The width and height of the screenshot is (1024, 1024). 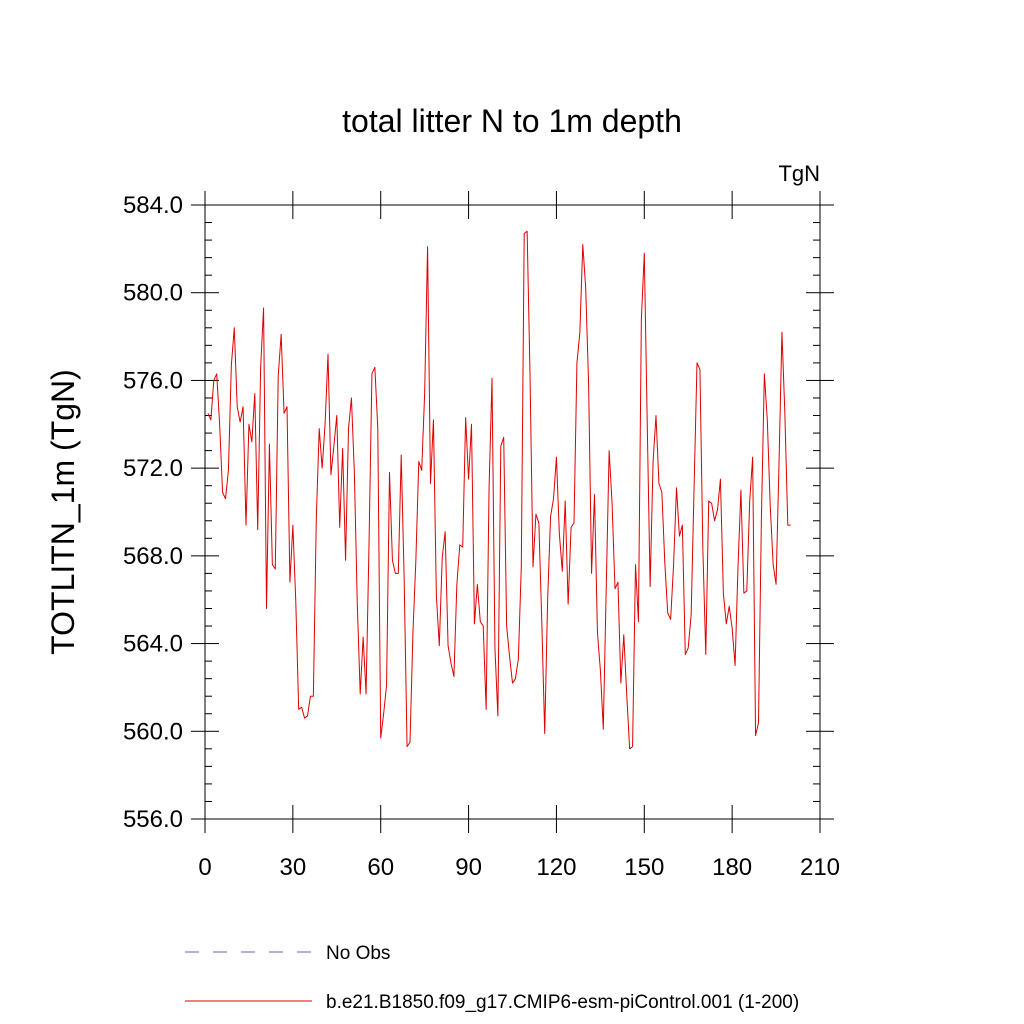 I want to click on x-tick-label: 90, so click(x=468, y=867).